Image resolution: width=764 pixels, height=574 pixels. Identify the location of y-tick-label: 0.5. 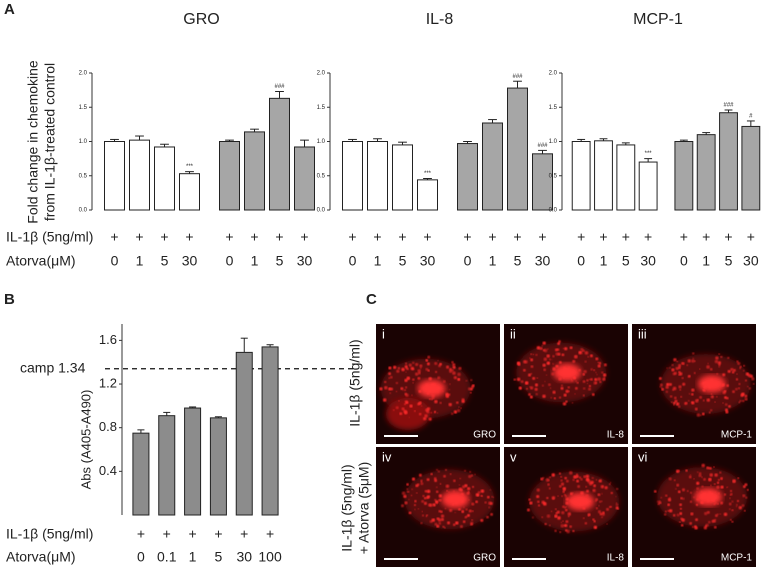
(321, 176).